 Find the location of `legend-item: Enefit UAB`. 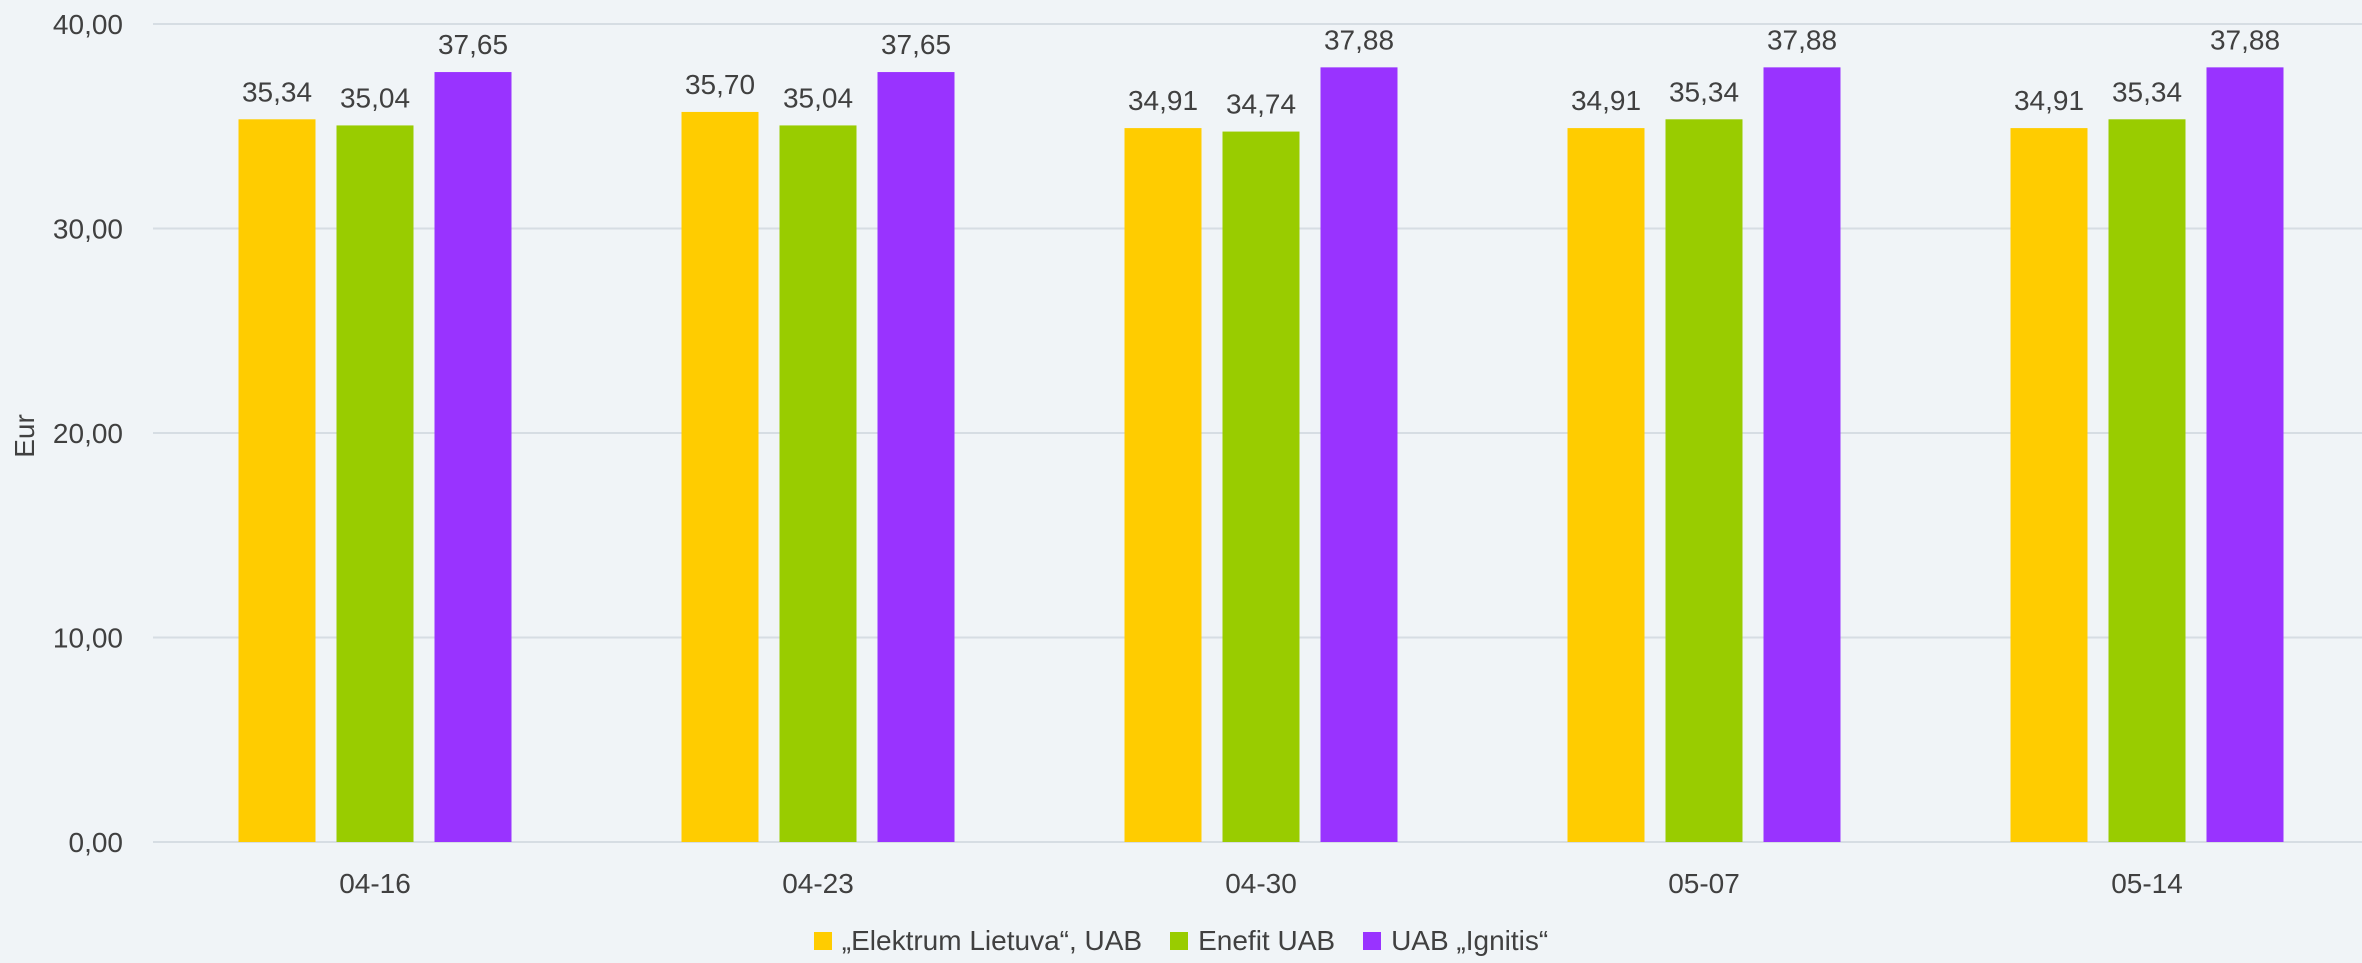

legend-item: Enefit UAB is located at coordinates (1252, 941).